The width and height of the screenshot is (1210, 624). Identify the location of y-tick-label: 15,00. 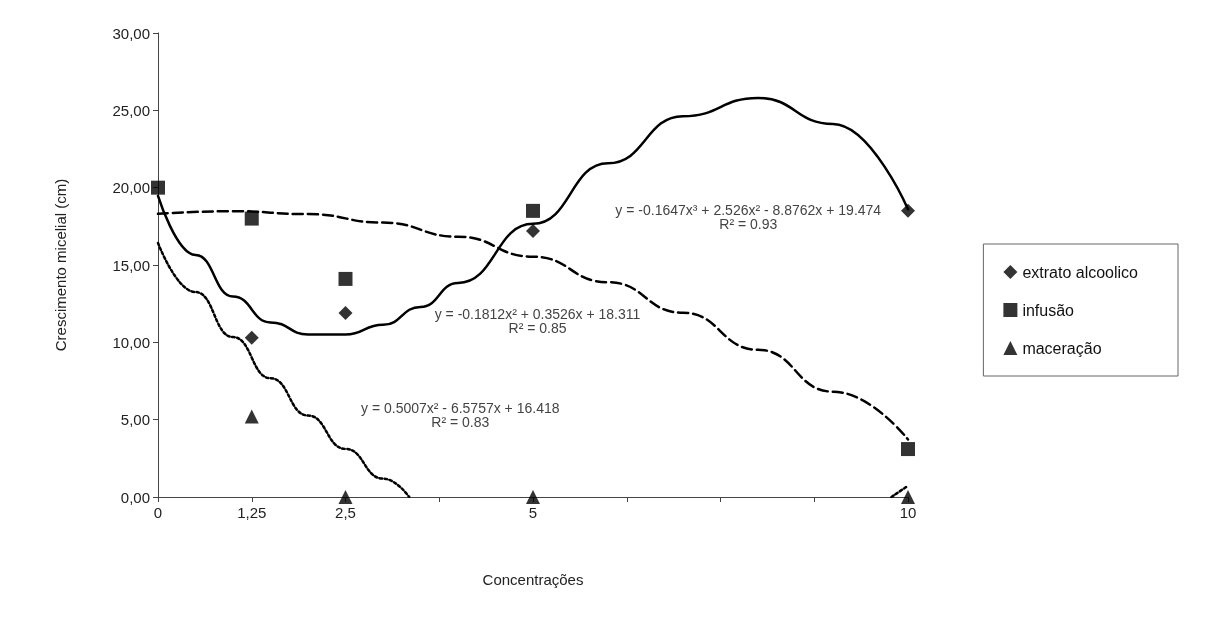
(131, 265).